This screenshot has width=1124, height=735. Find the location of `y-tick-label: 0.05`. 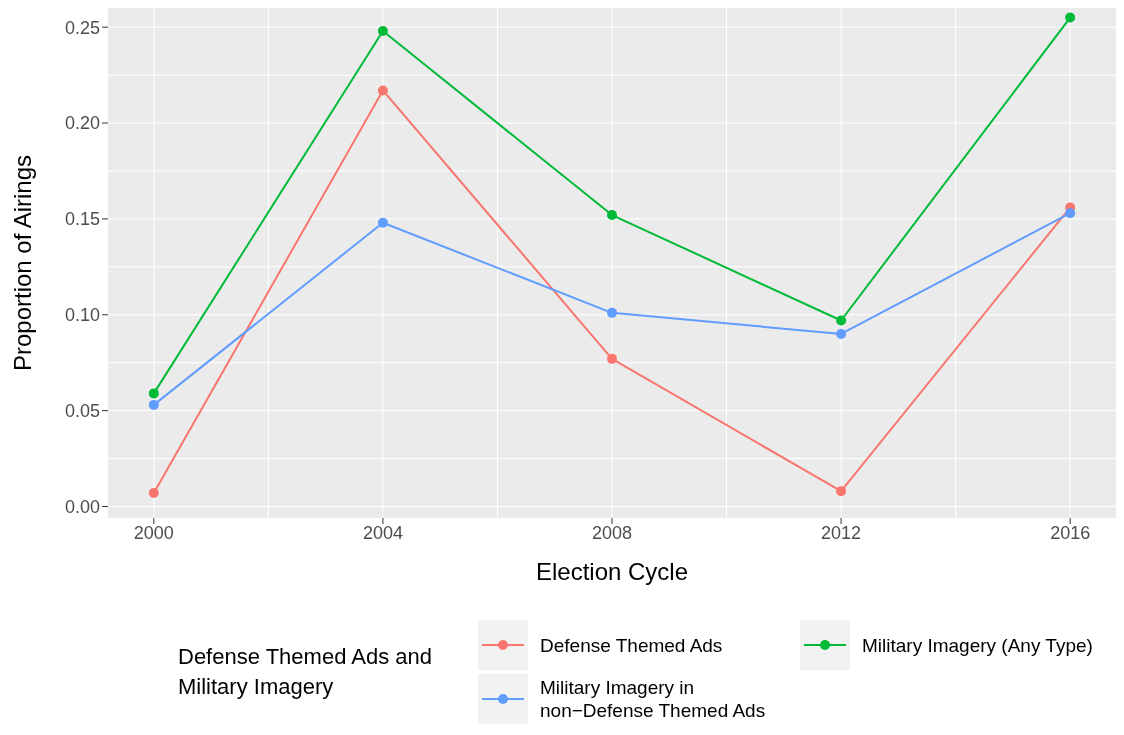

y-tick-label: 0.05 is located at coordinates (82, 411).